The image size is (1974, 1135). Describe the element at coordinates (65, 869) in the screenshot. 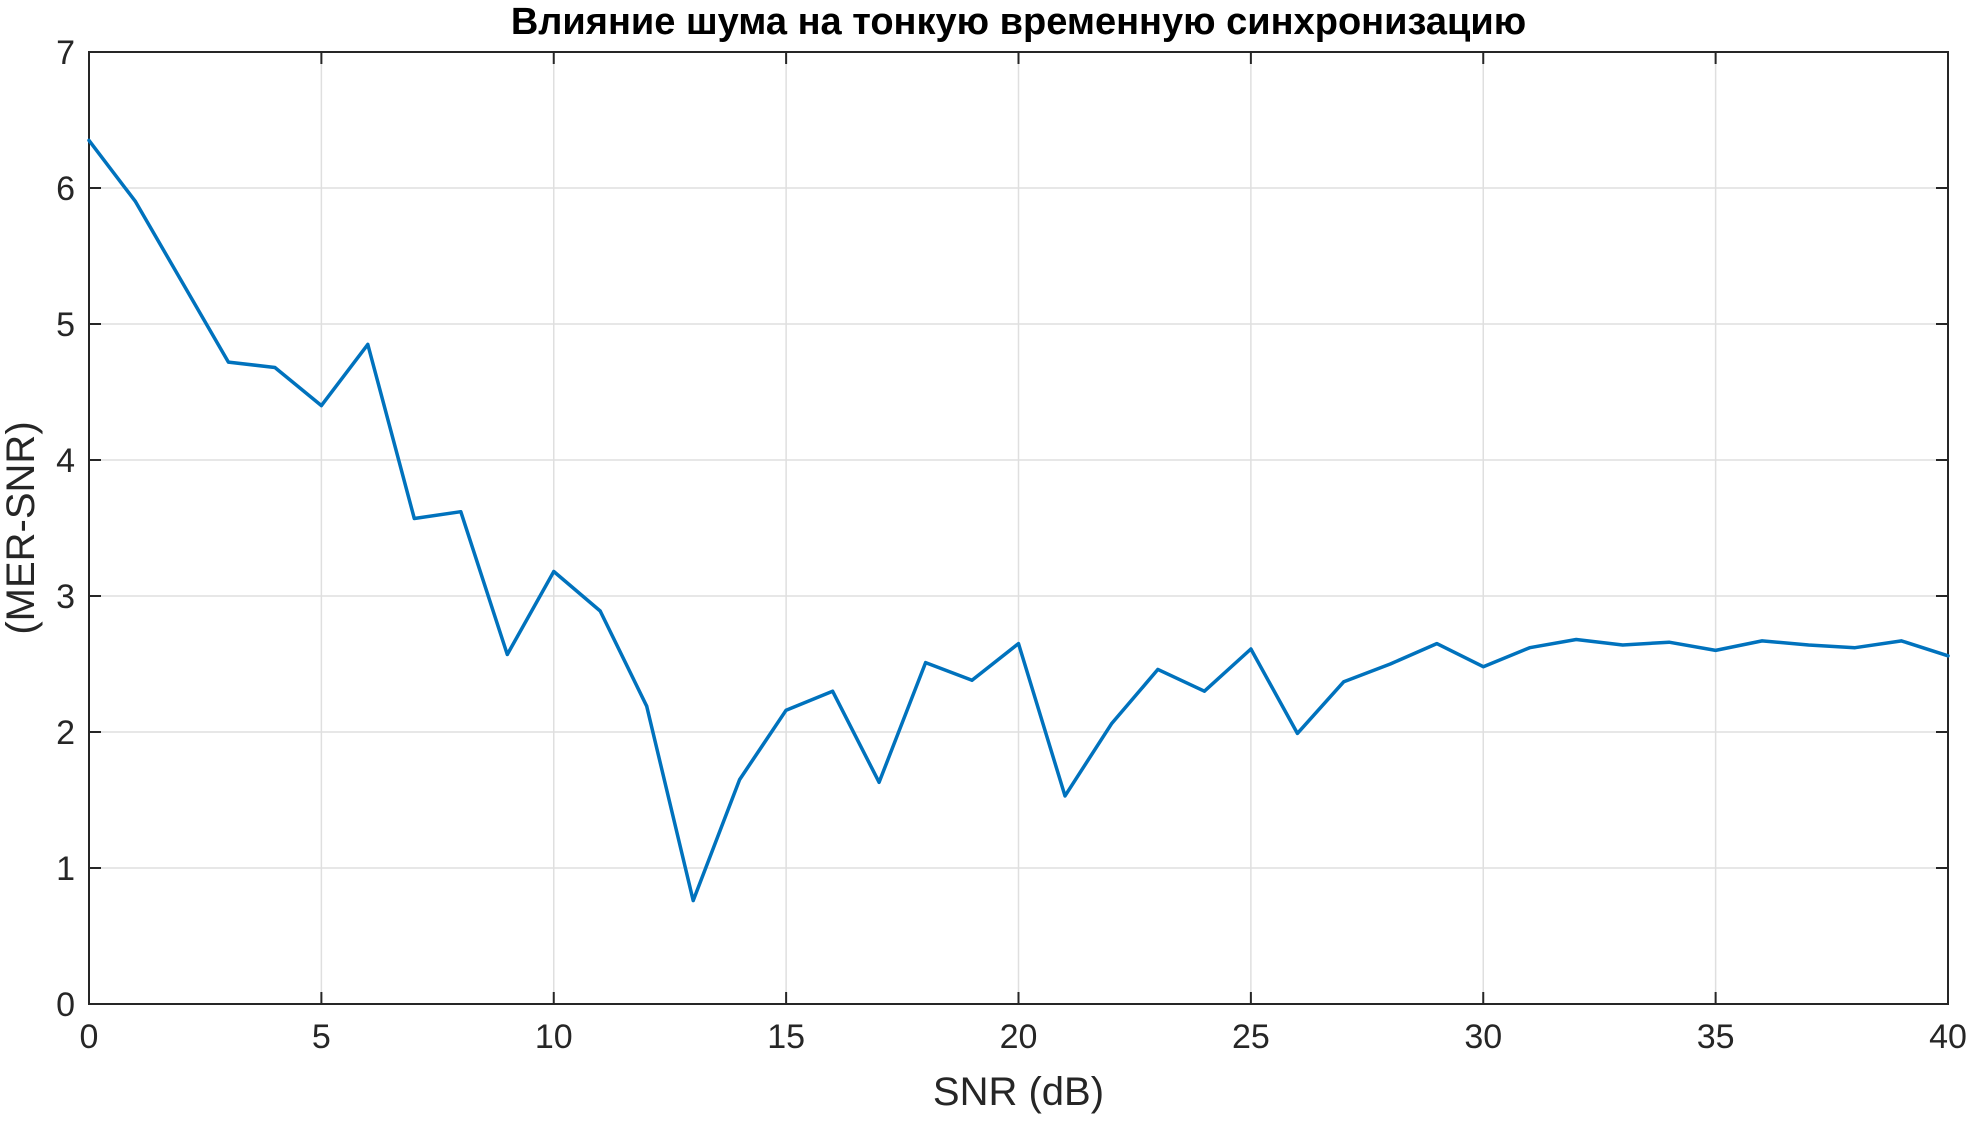

I see `y-tick-label: 1` at that location.